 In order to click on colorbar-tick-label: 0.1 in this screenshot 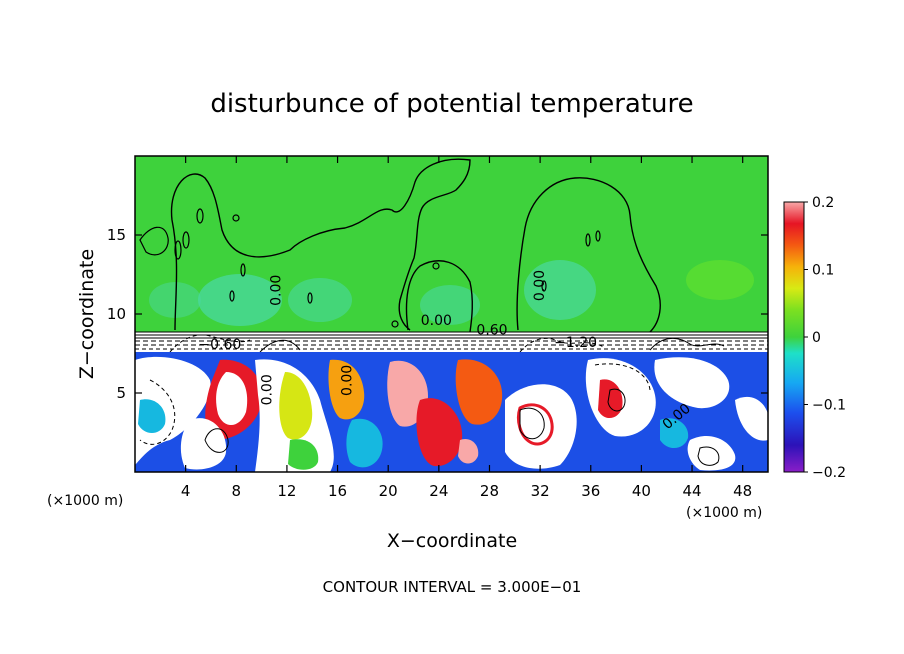, I will do `click(823, 271)`.